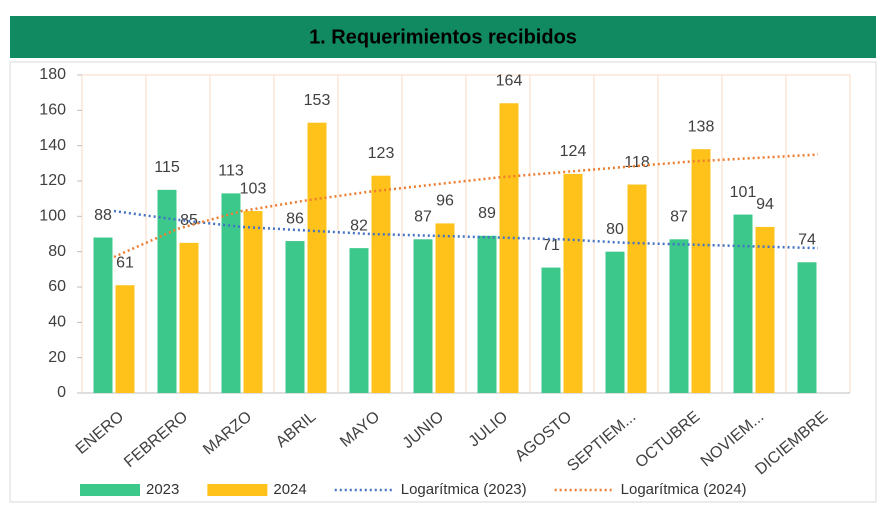  Describe the element at coordinates (125, 262) in the screenshot. I see `data-label: 61` at that location.